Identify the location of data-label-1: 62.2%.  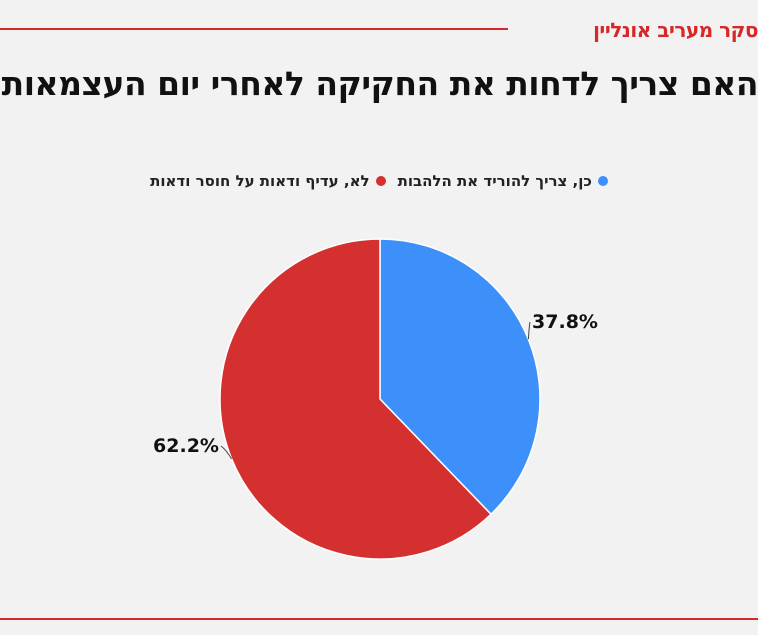
(186, 446).